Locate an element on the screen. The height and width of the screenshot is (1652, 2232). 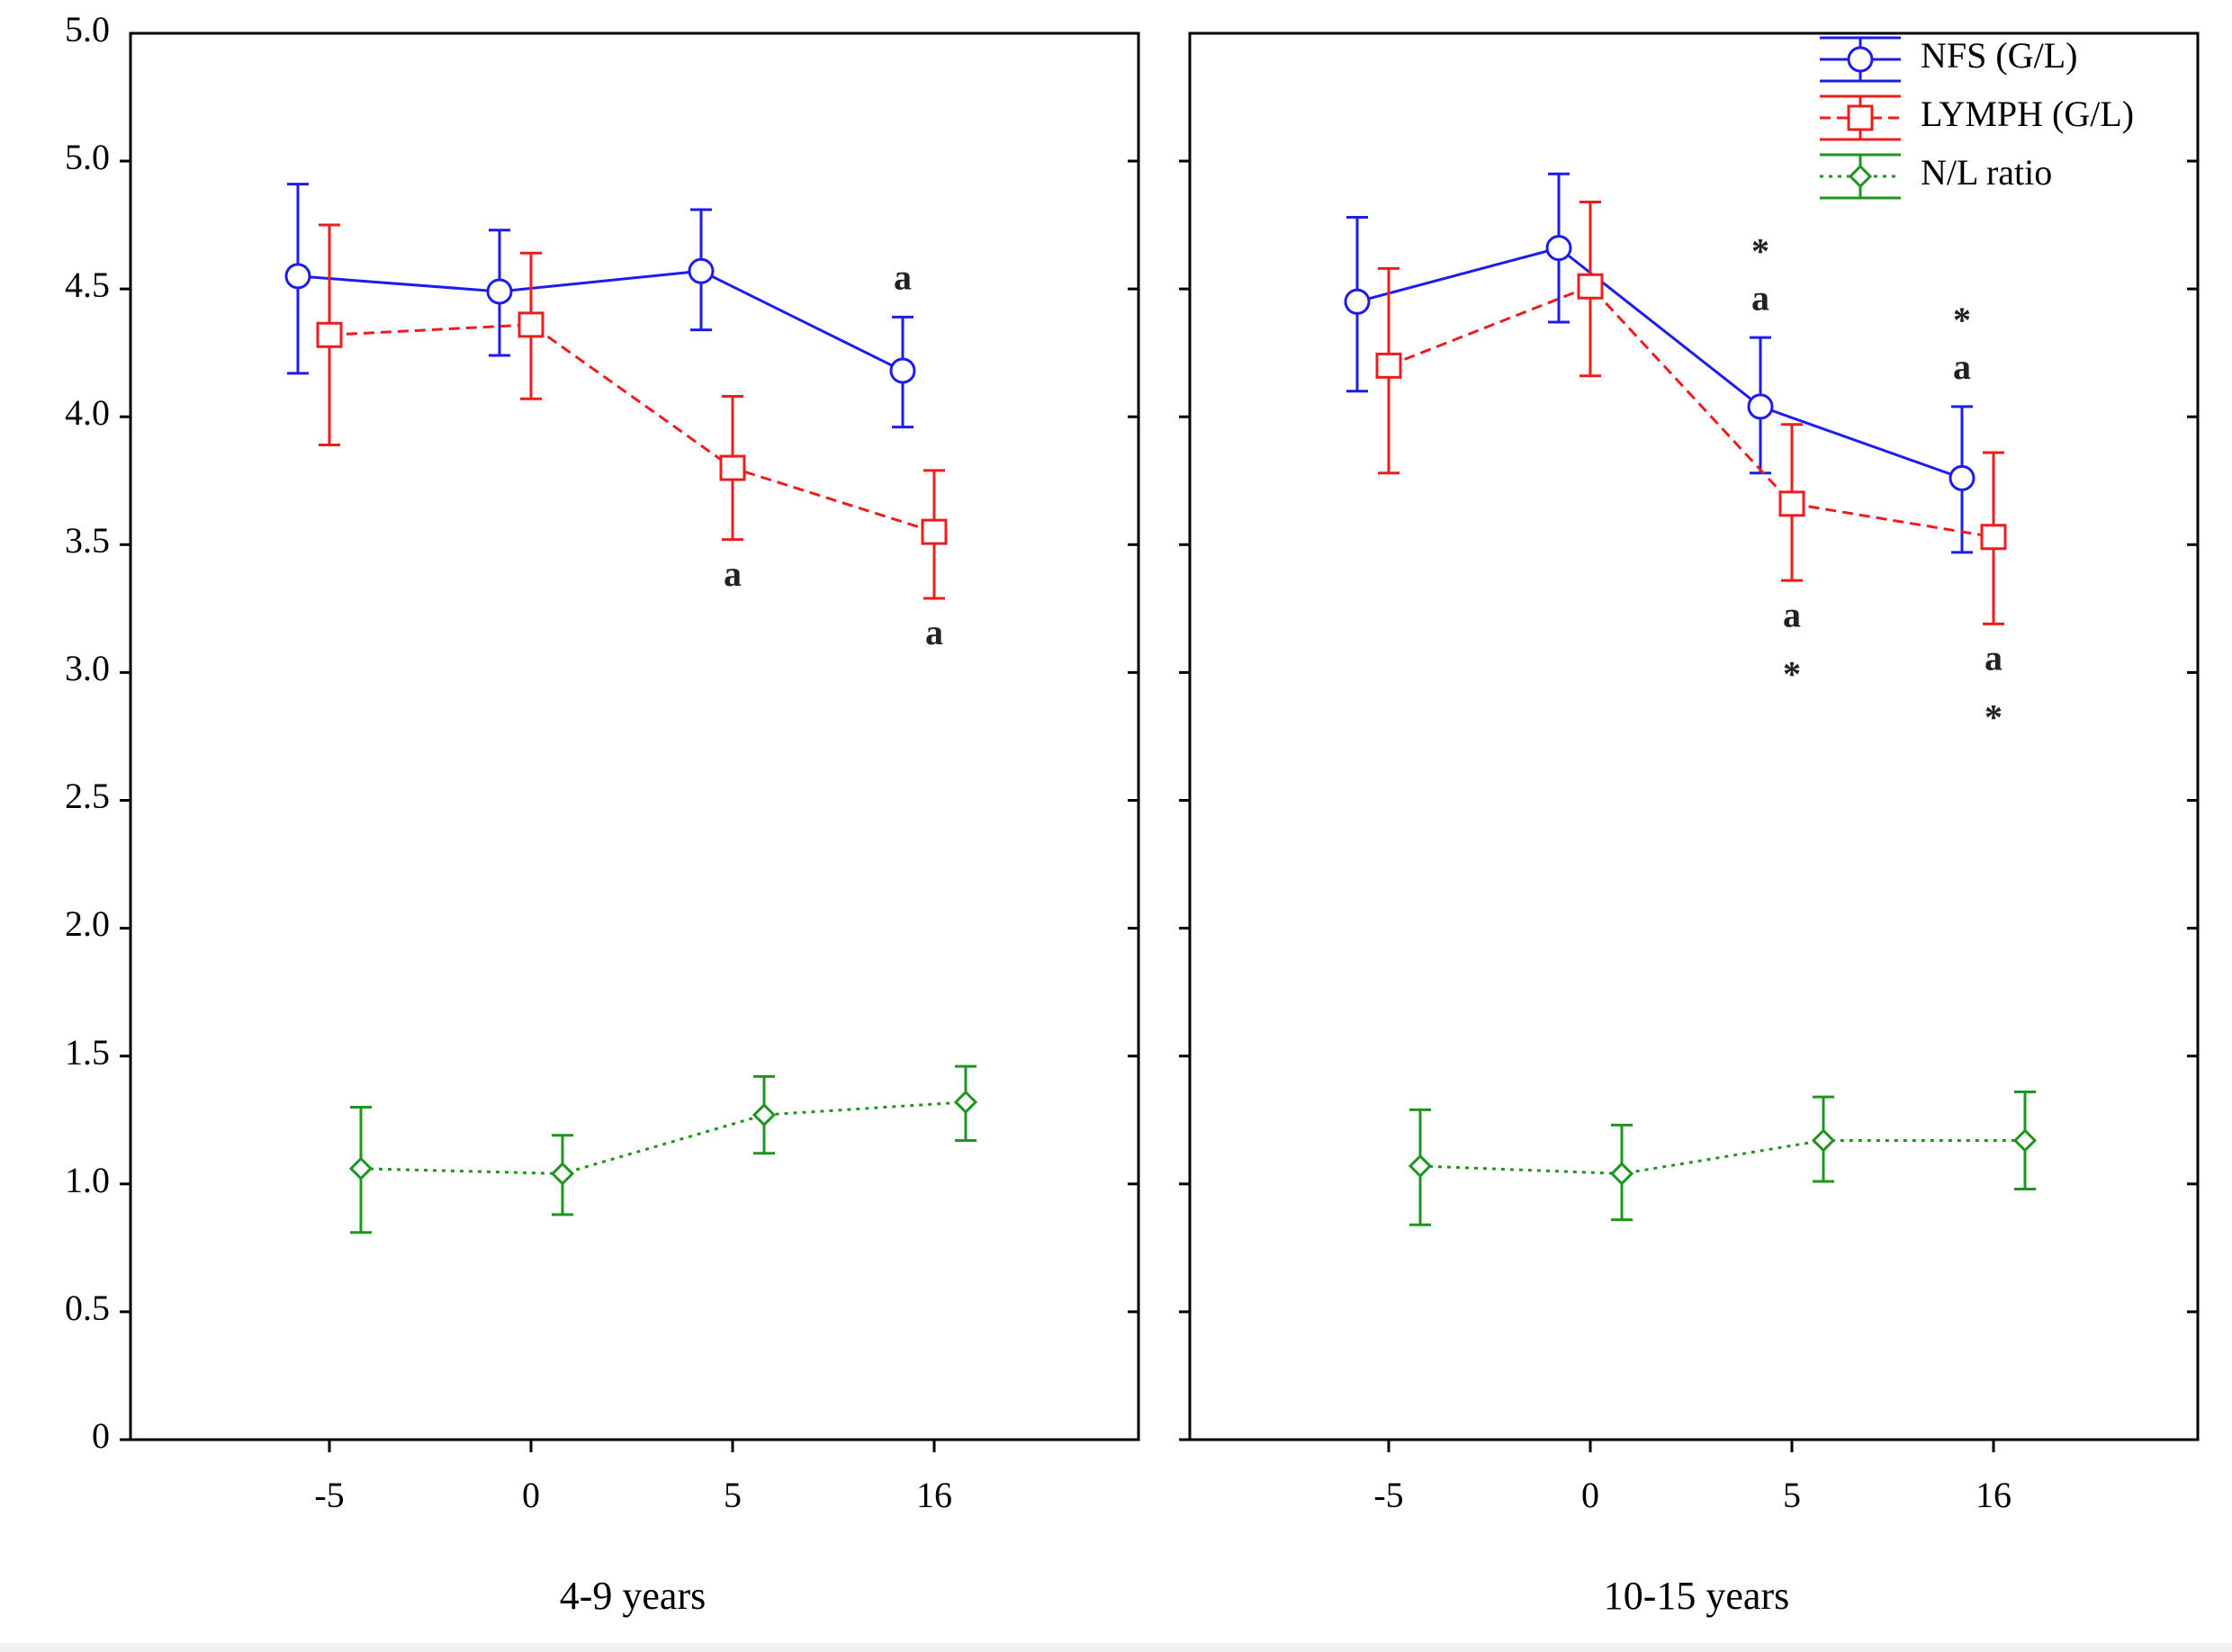
annotations: * a * a a * a * is located at coordinates (1876, 484).